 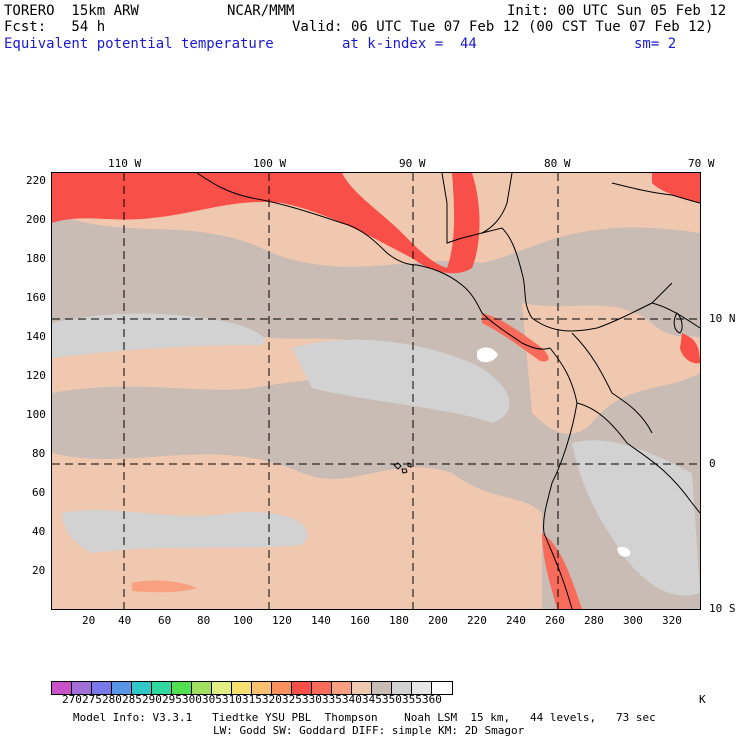 What do you see at coordinates (702, 699) in the screenshot?
I see `colorbar-unit: K` at bounding box center [702, 699].